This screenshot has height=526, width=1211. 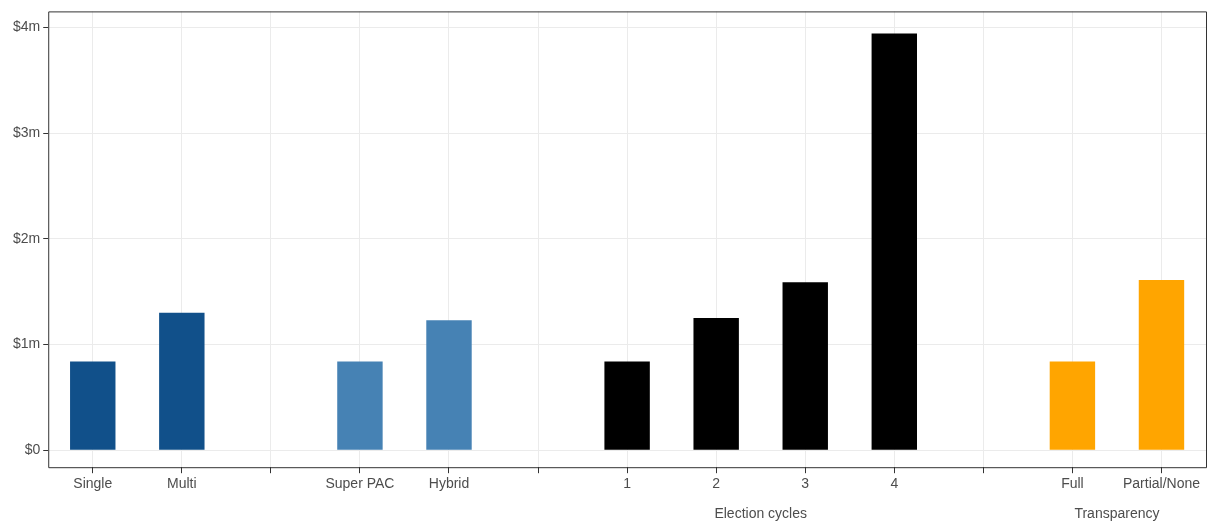 I want to click on x-tick-label: 3, so click(x=805, y=483).